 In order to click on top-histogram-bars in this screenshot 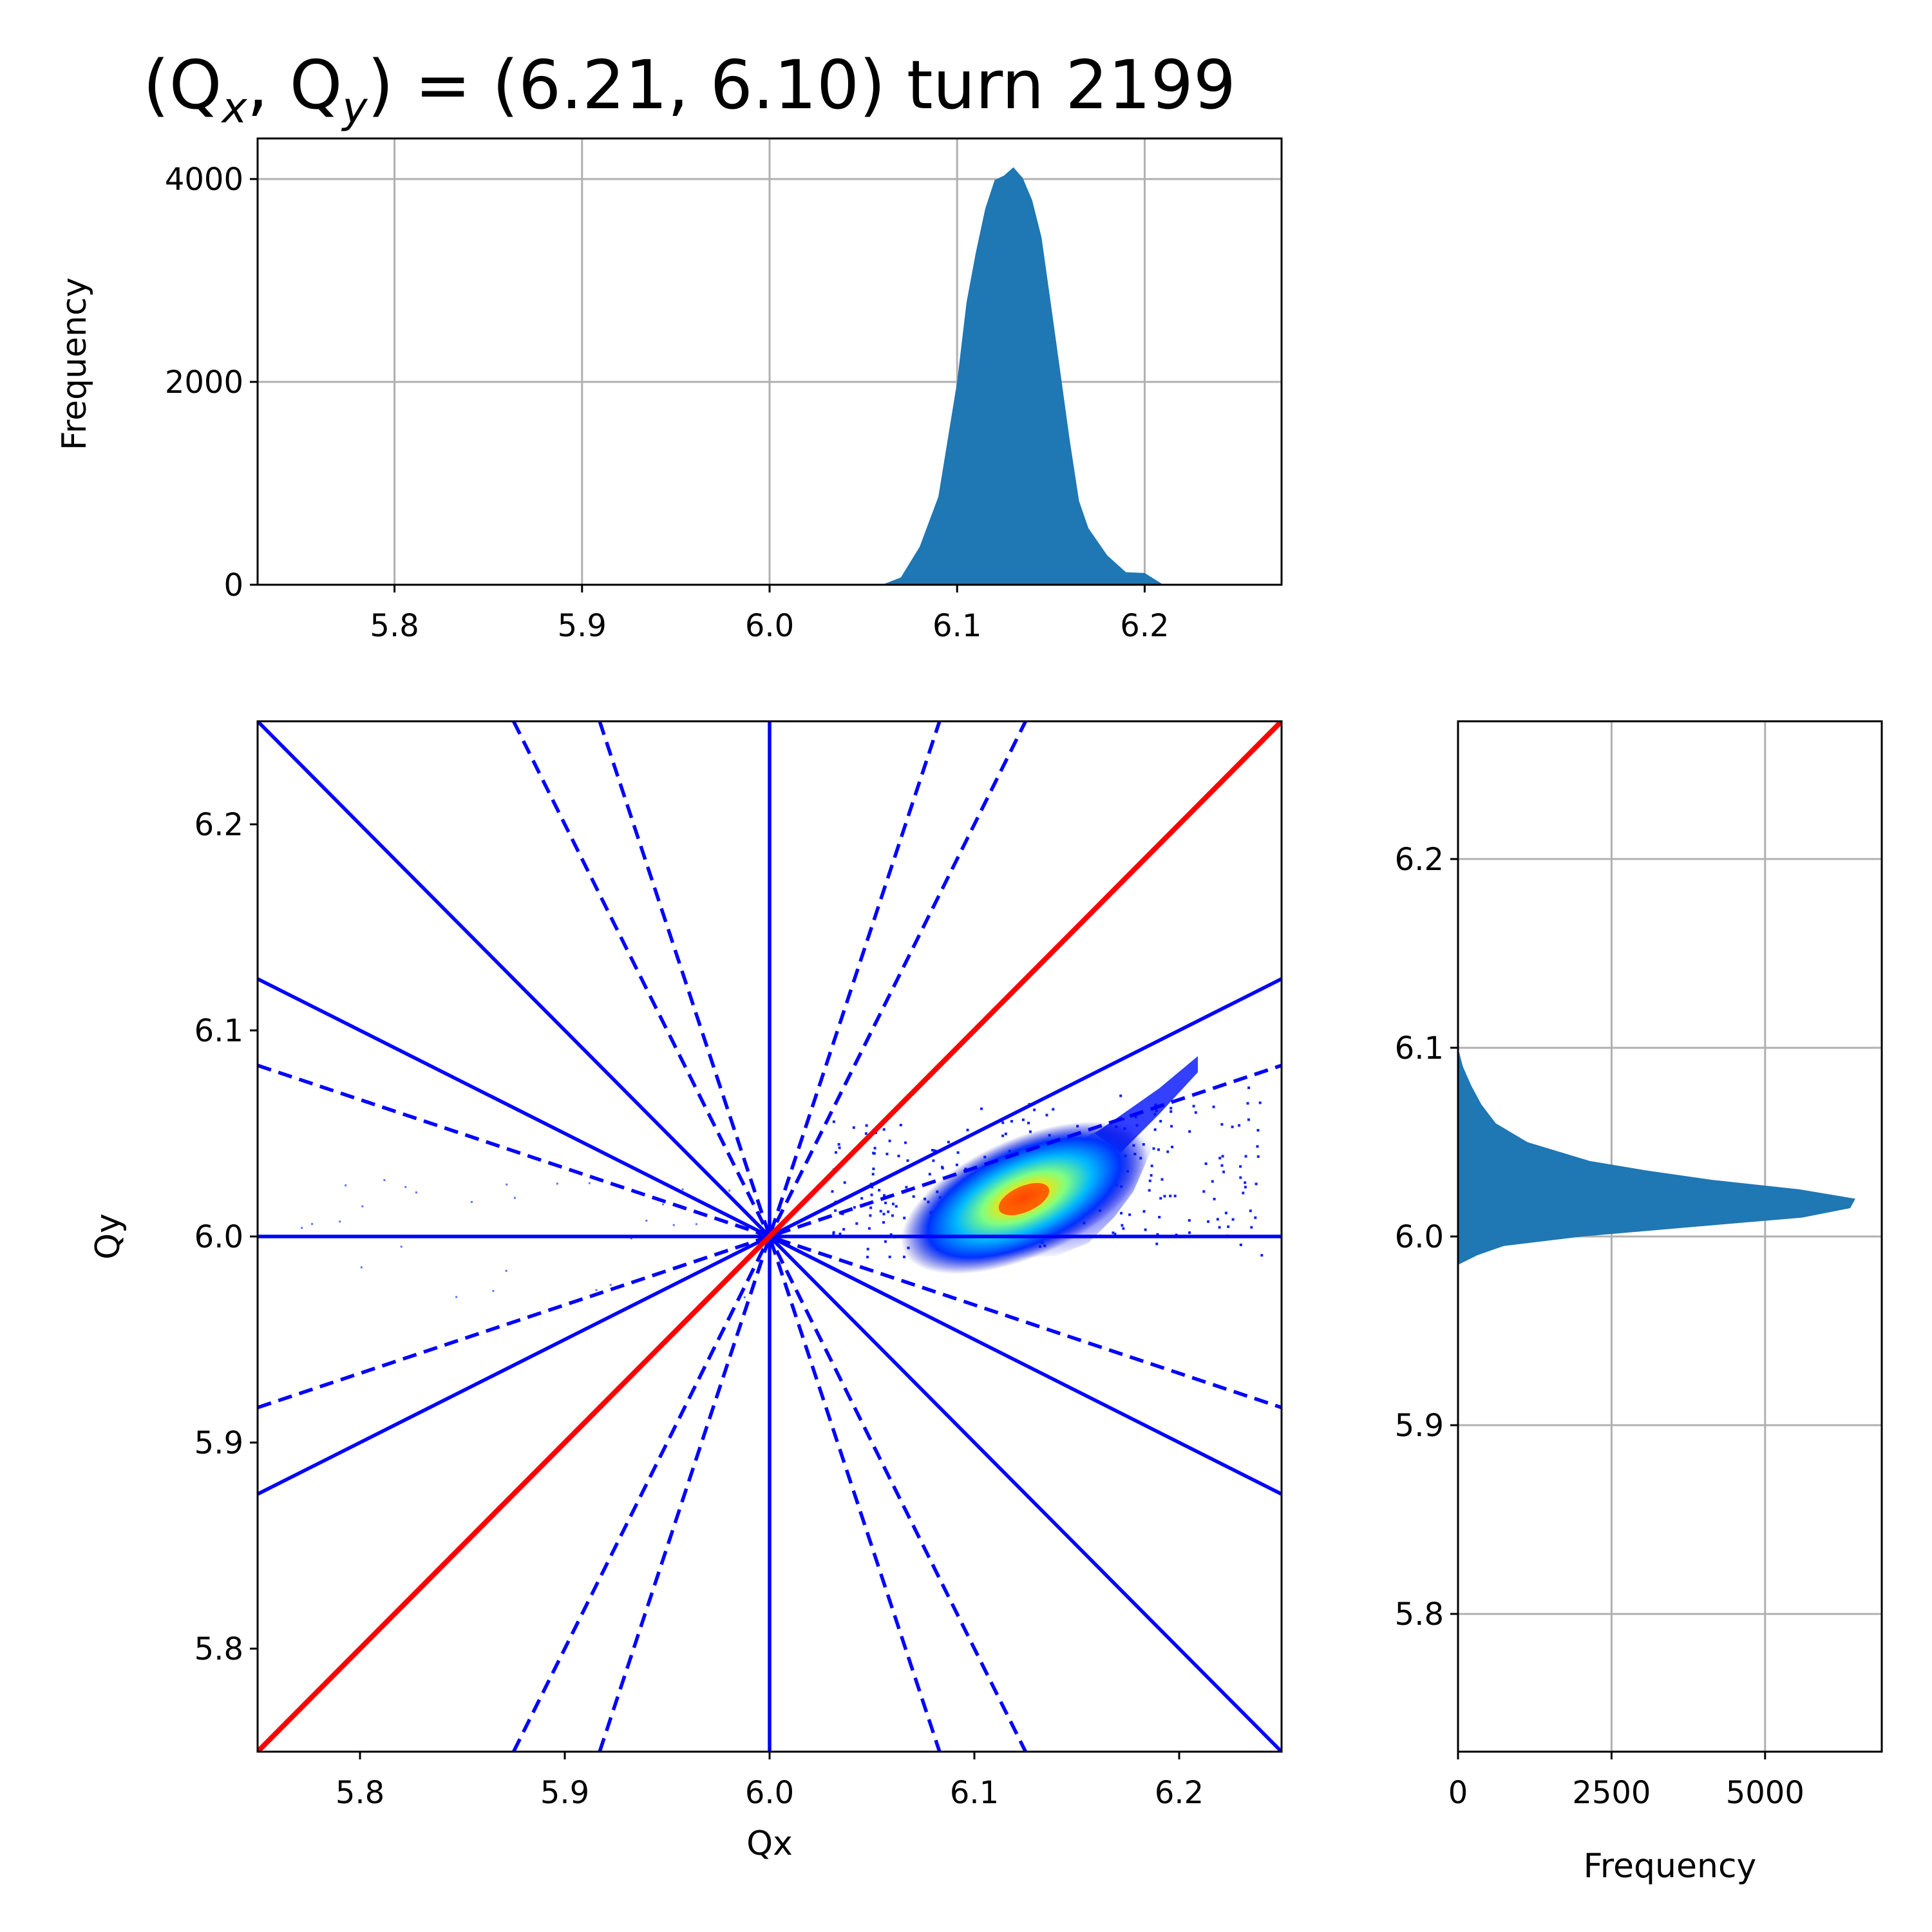, I will do `click(1023, 376)`.